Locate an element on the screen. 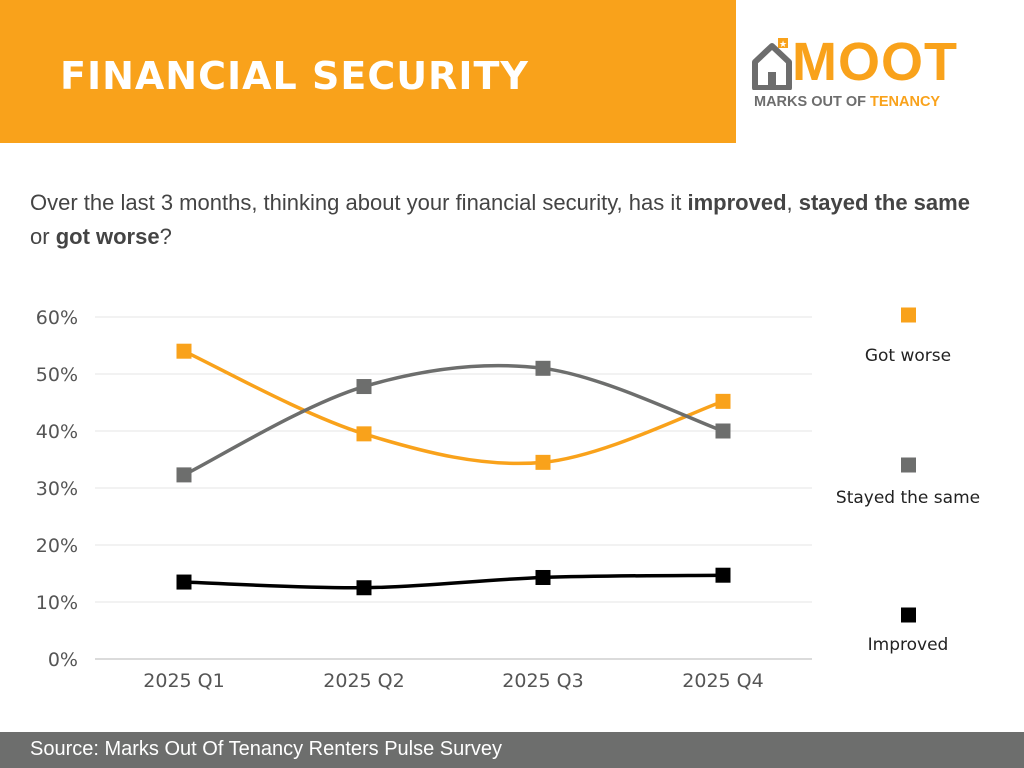 Image resolution: width=1024 pixels, height=768 pixels. logo-tagline: MARKS OUT OF TENANCY is located at coordinates (847, 102).